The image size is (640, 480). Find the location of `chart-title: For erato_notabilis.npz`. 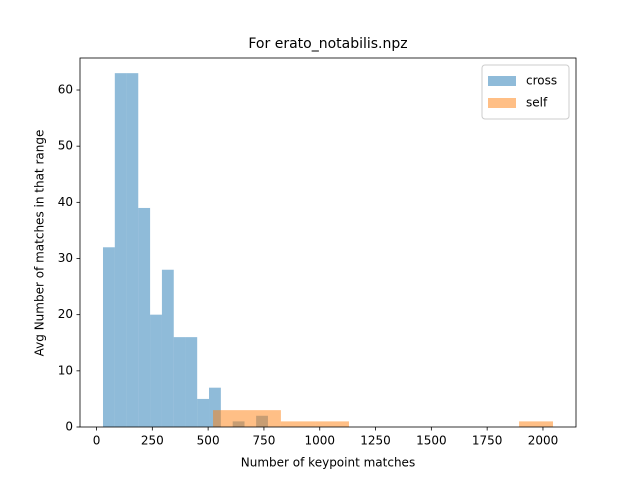

chart-title: For erato_notabilis.npz is located at coordinates (327, 44).